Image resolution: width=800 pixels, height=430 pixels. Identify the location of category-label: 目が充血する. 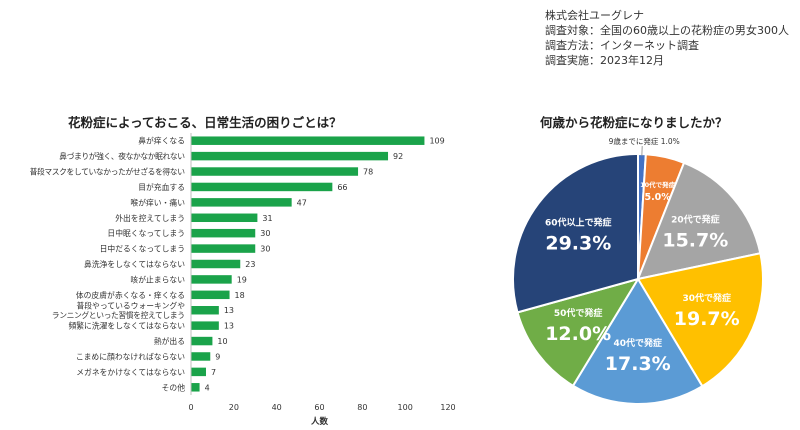
(161, 187).